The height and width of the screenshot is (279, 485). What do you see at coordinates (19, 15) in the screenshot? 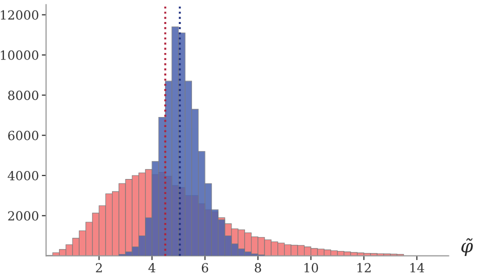
I see `y-tick-label: 12000` at bounding box center [19, 15].